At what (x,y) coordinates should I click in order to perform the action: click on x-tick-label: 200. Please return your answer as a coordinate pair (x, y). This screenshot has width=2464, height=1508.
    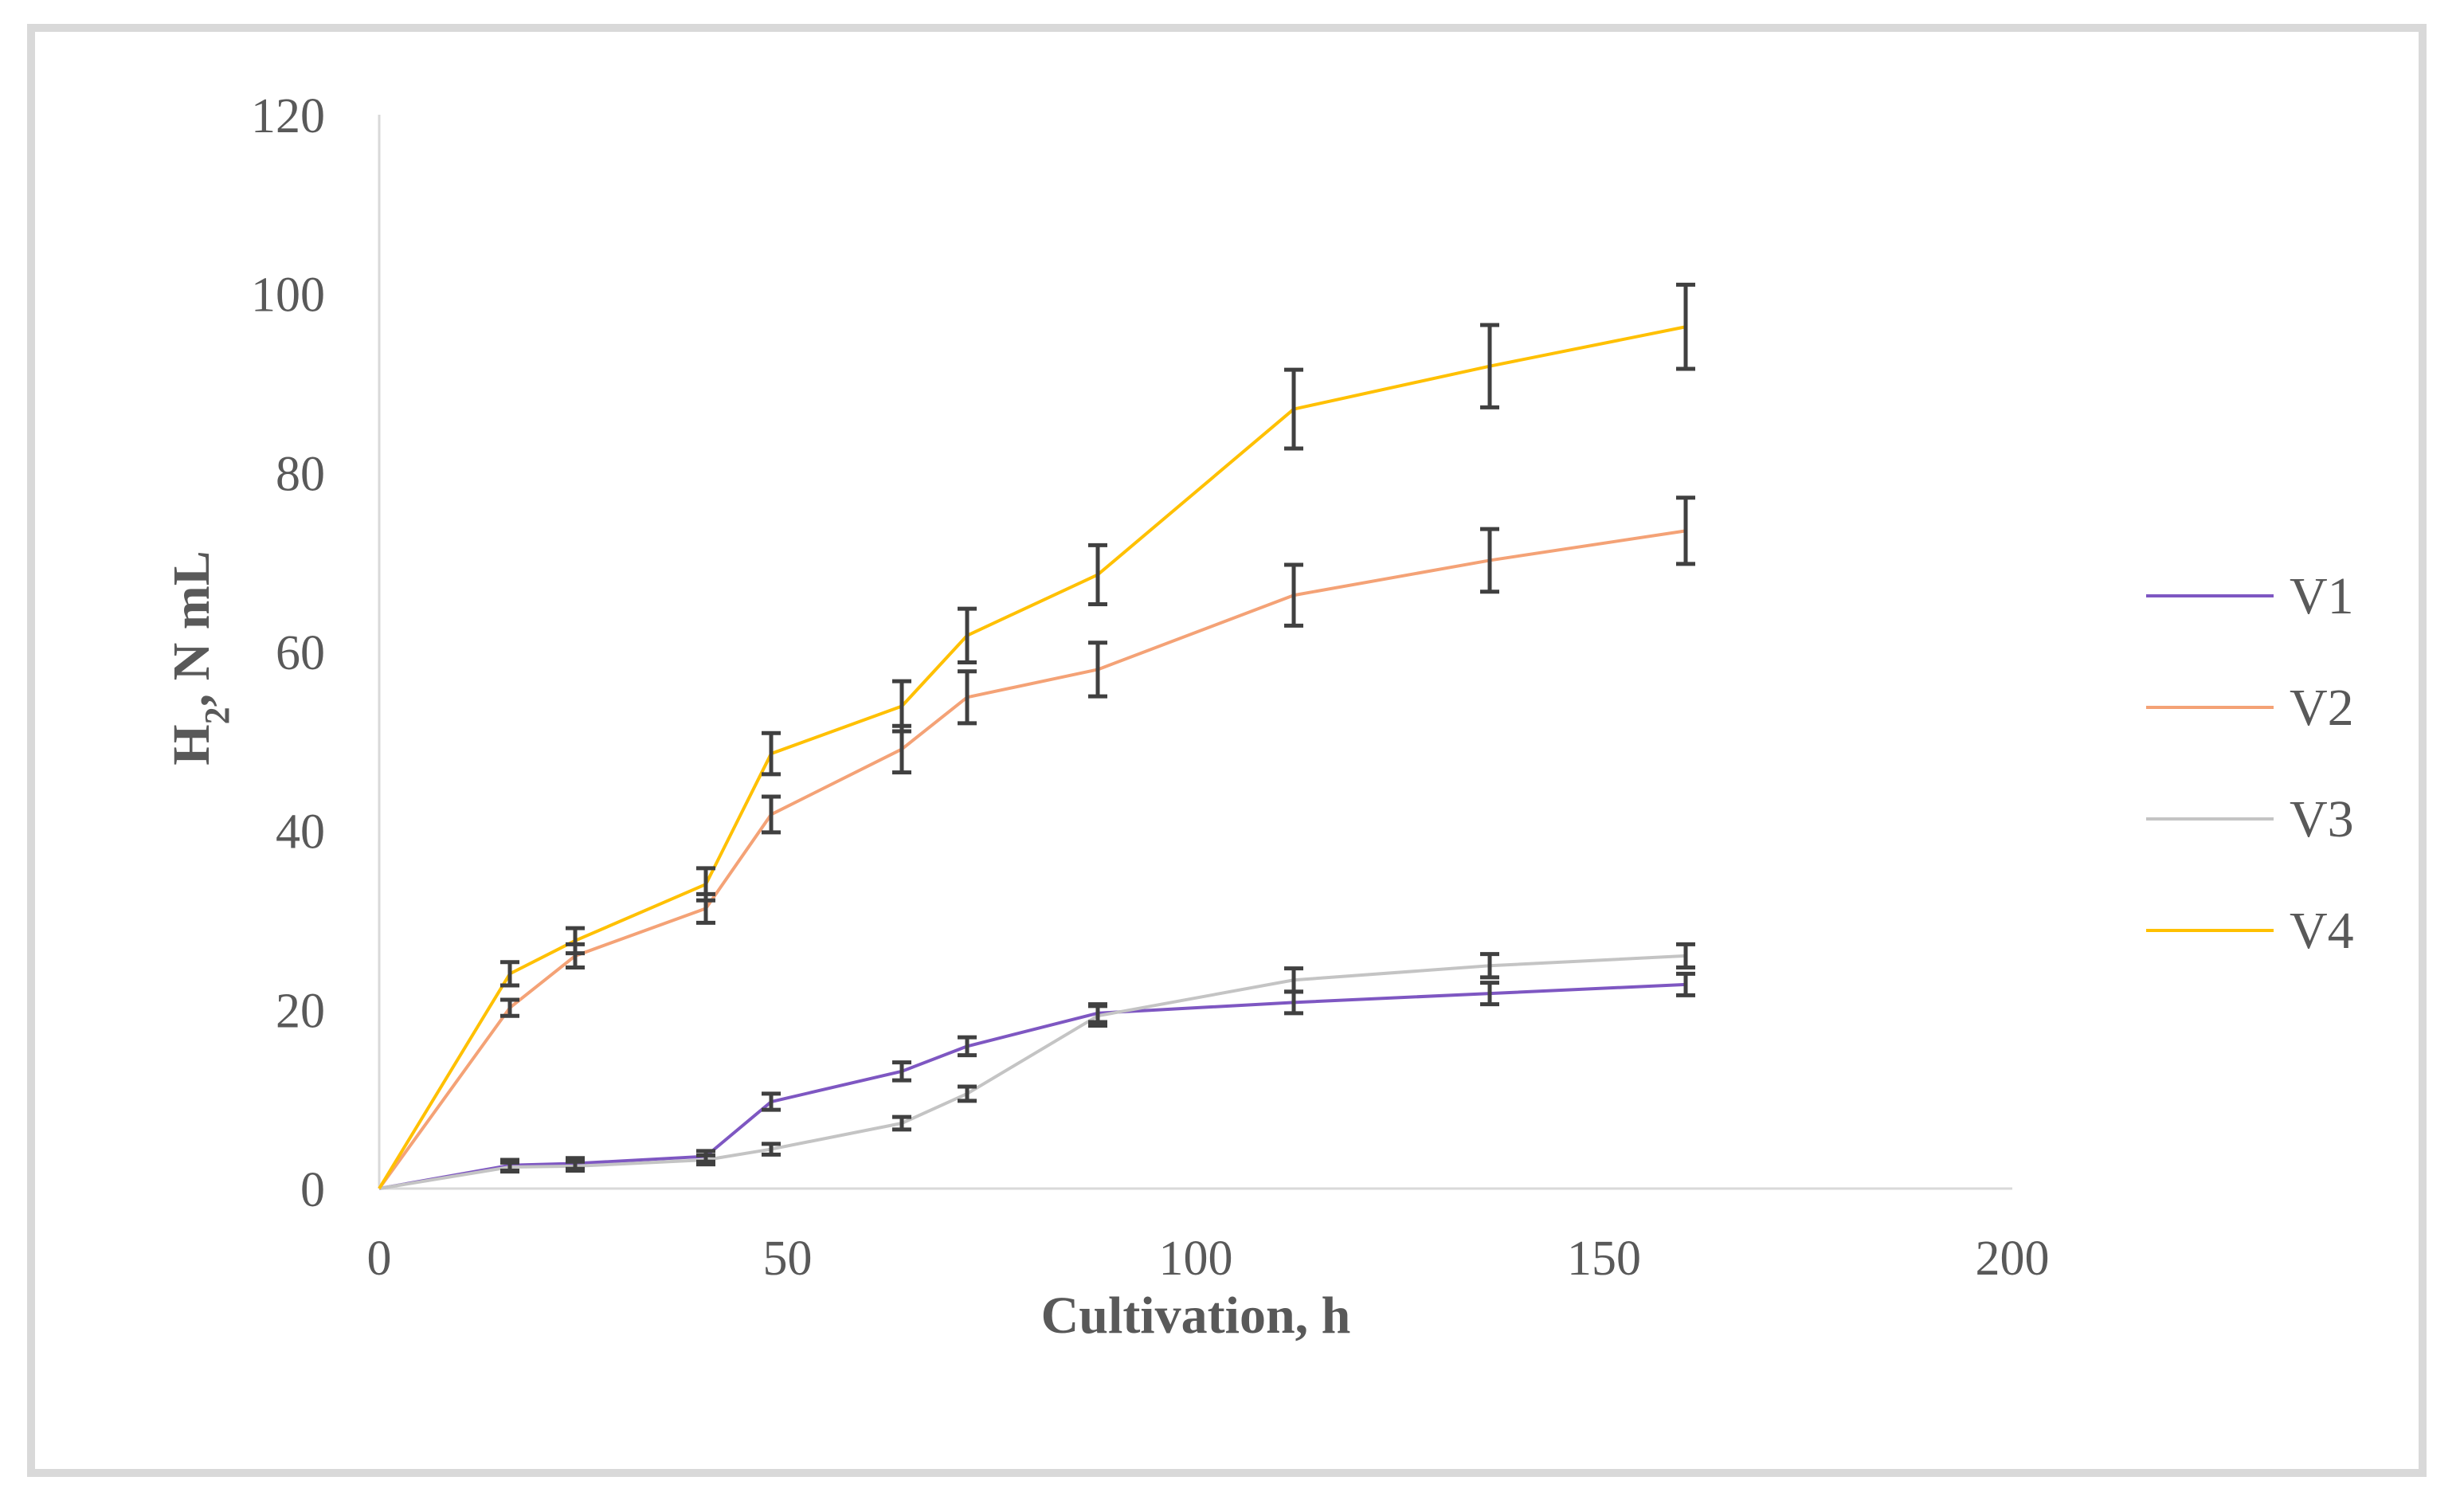
    Looking at the image, I should click on (2013, 1259).